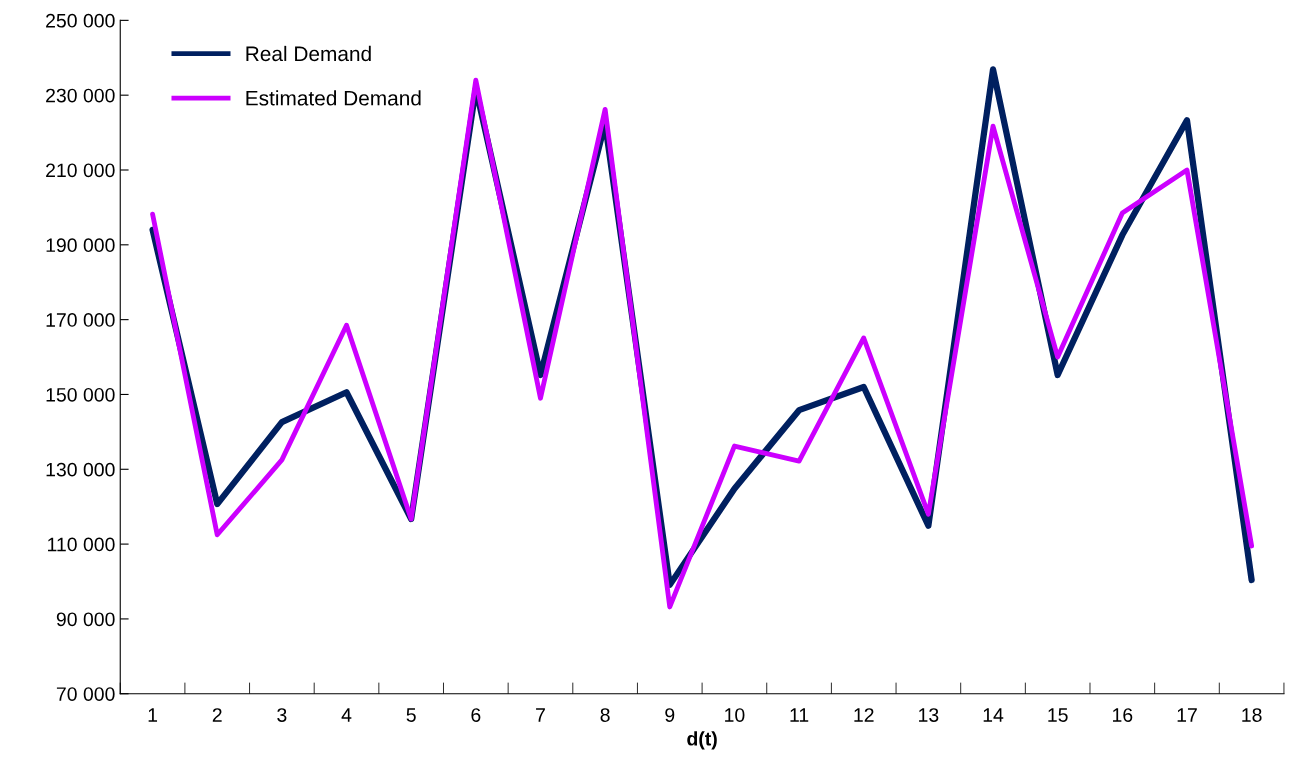  I want to click on y-tick-label: 110 000, so click(81, 544).